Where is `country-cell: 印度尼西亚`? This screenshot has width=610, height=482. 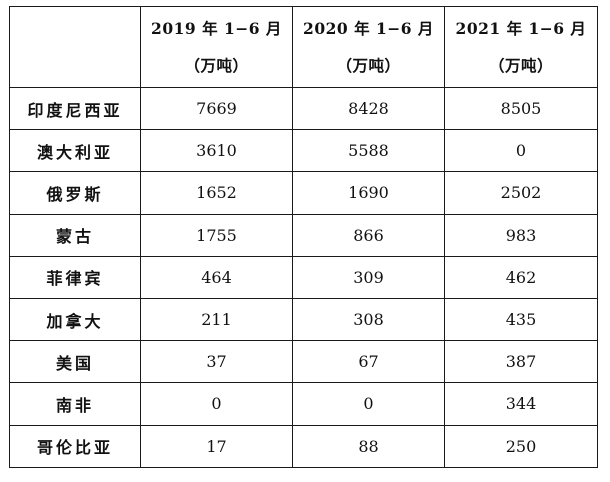 country-cell: 印度尼西亚 is located at coordinates (75, 108).